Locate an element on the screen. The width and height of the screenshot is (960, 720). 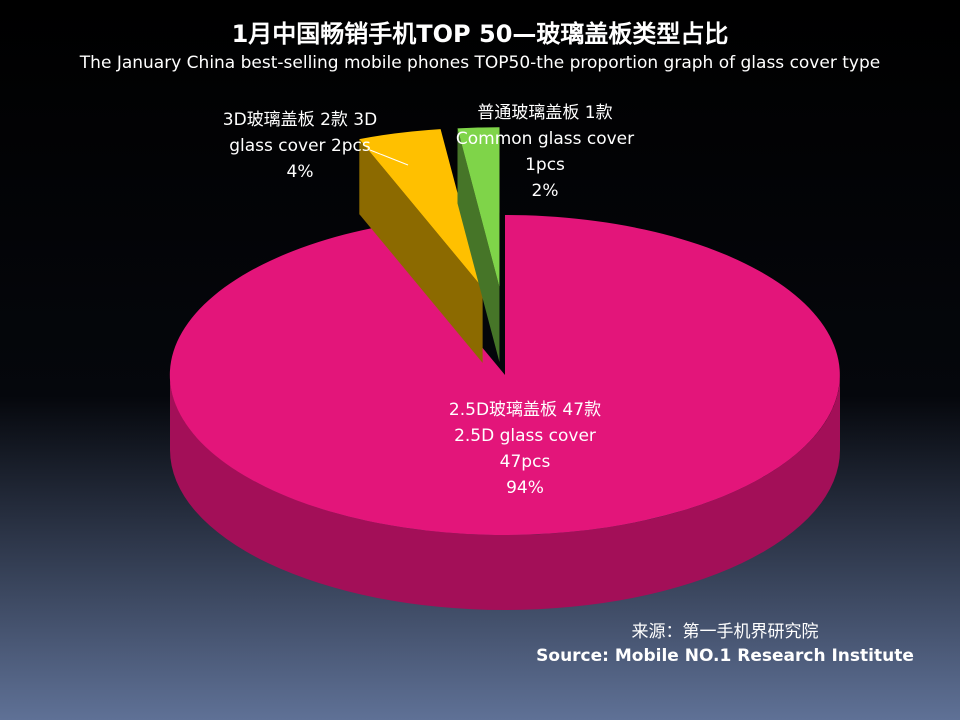
source-cn: 来源：第一手机界研究院 is located at coordinates (725, 632).